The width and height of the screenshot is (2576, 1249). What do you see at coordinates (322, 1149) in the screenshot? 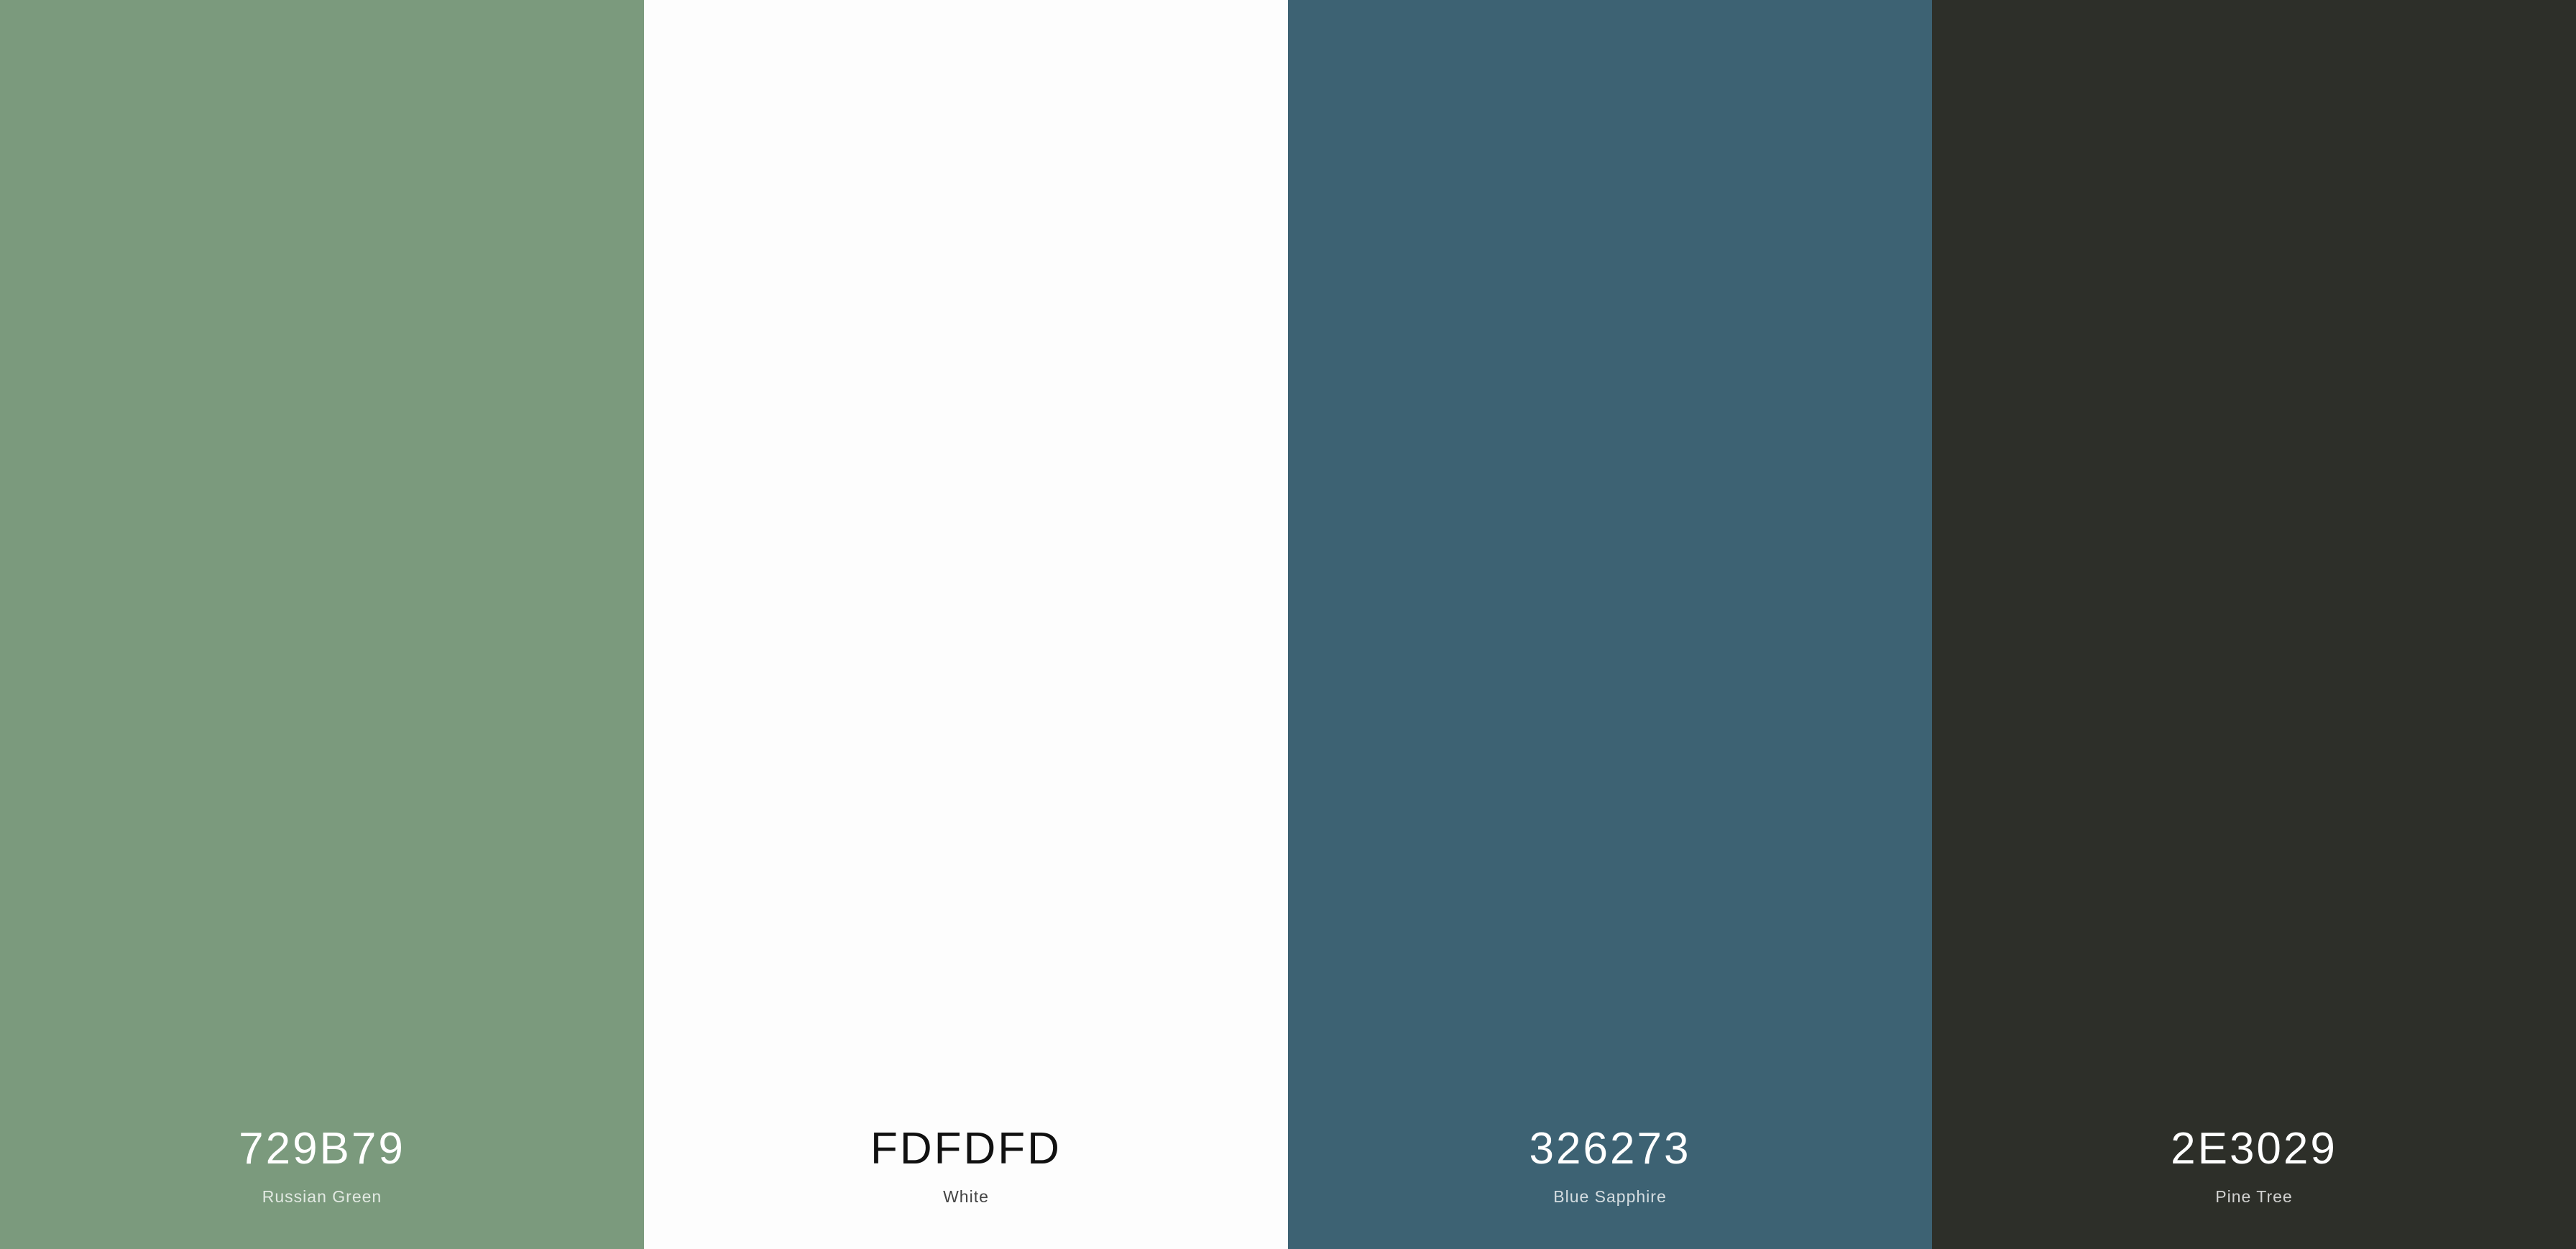
I see `swatch-hex-code: 729B79` at bounding box center [322, 1149].